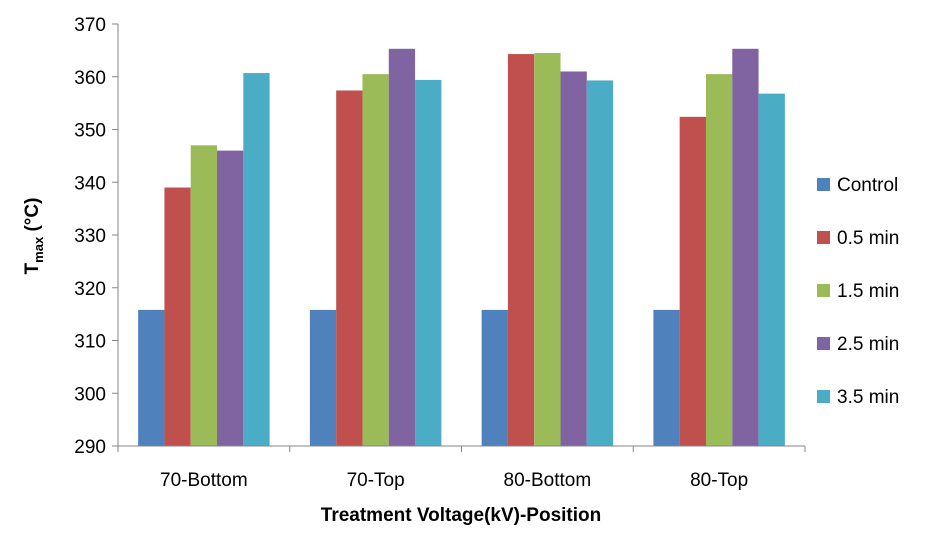 The image size is (950, 533). What do you see at coordinates (349, 268) in the screenshot?
I see `bar-70-top-0-5-min` at bounding box center [349, 268].